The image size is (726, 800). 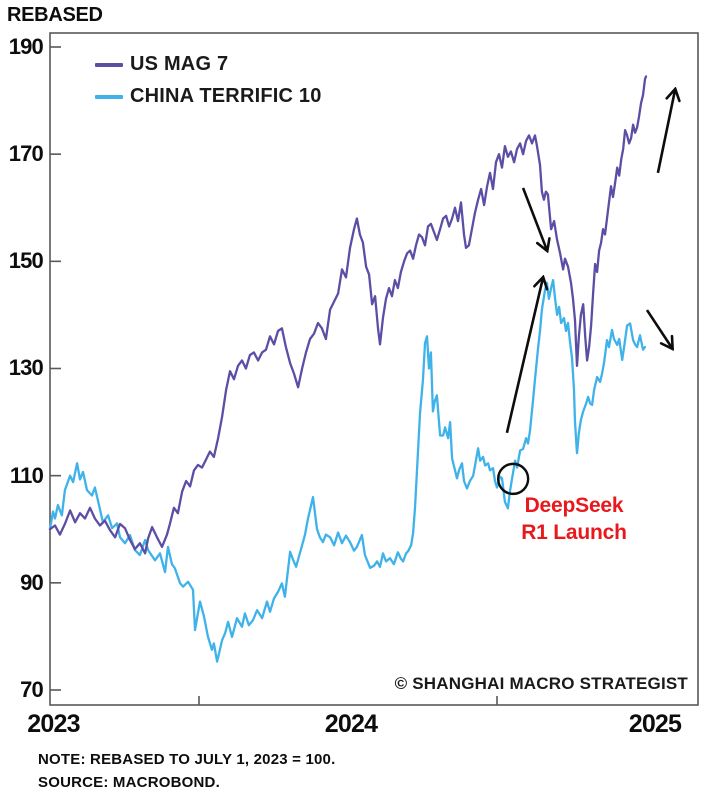 What do you see at coordinates (129, 782) in the screenshot?
I see `note-source: SOURCE: MACROBOND.` at bounding box center [129, 782].